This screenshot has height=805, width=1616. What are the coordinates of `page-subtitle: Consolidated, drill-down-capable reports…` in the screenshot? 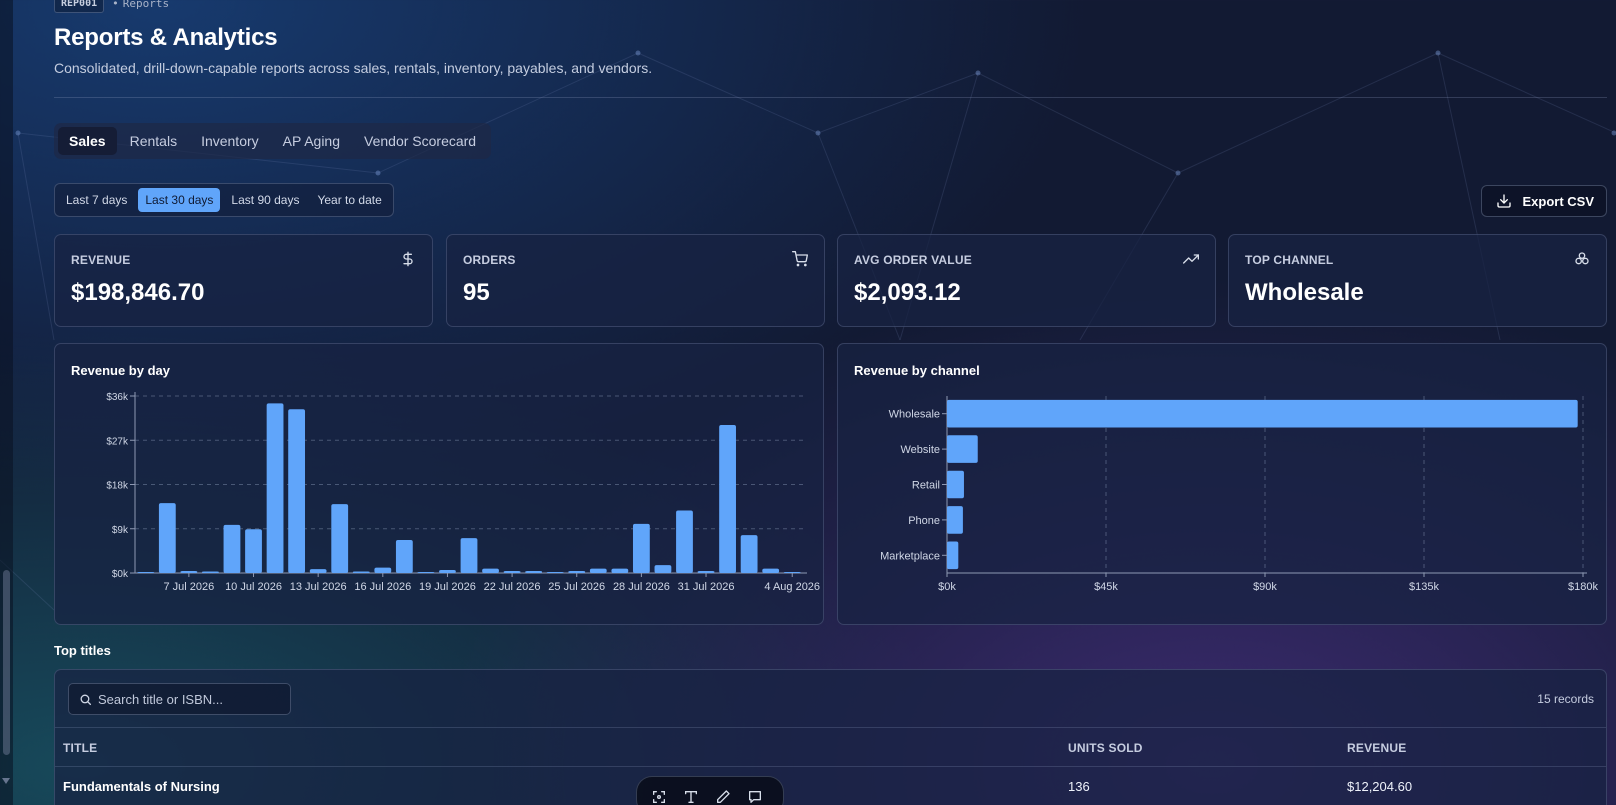 It's located at (353, 68).